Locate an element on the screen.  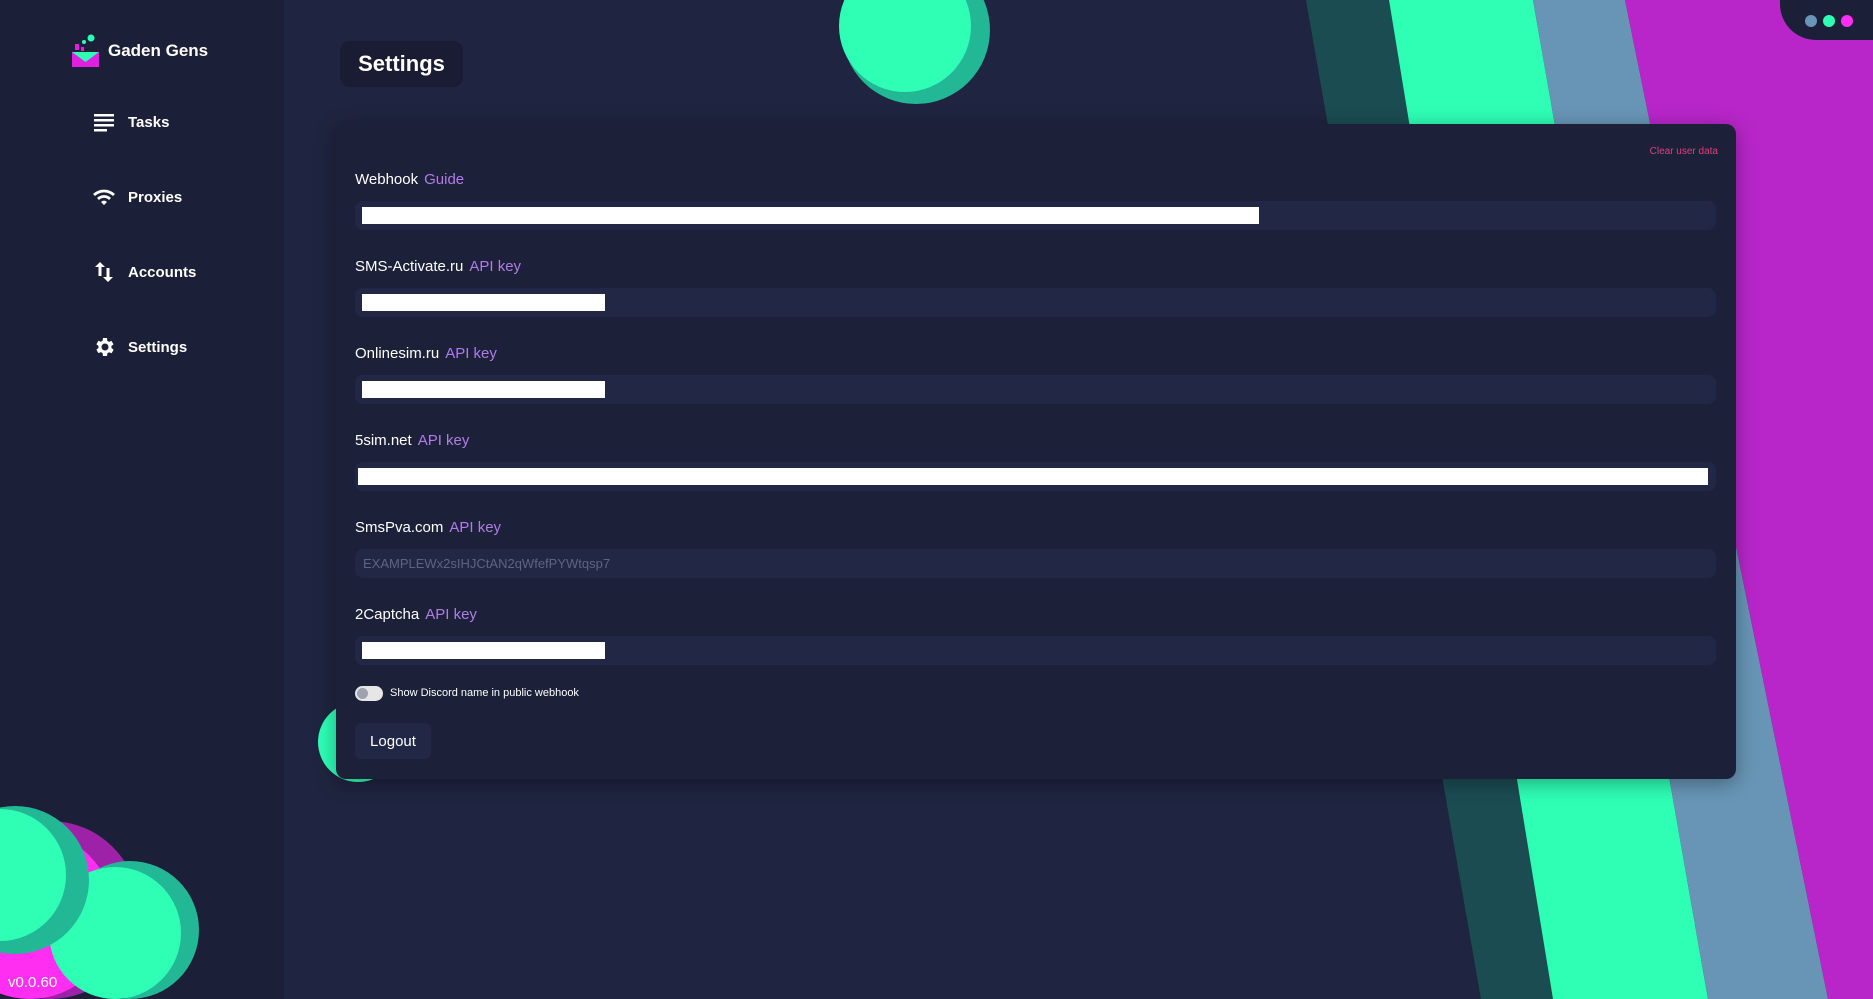
sms-activate-api-key-link: API key is located at coordinates (495, 266).